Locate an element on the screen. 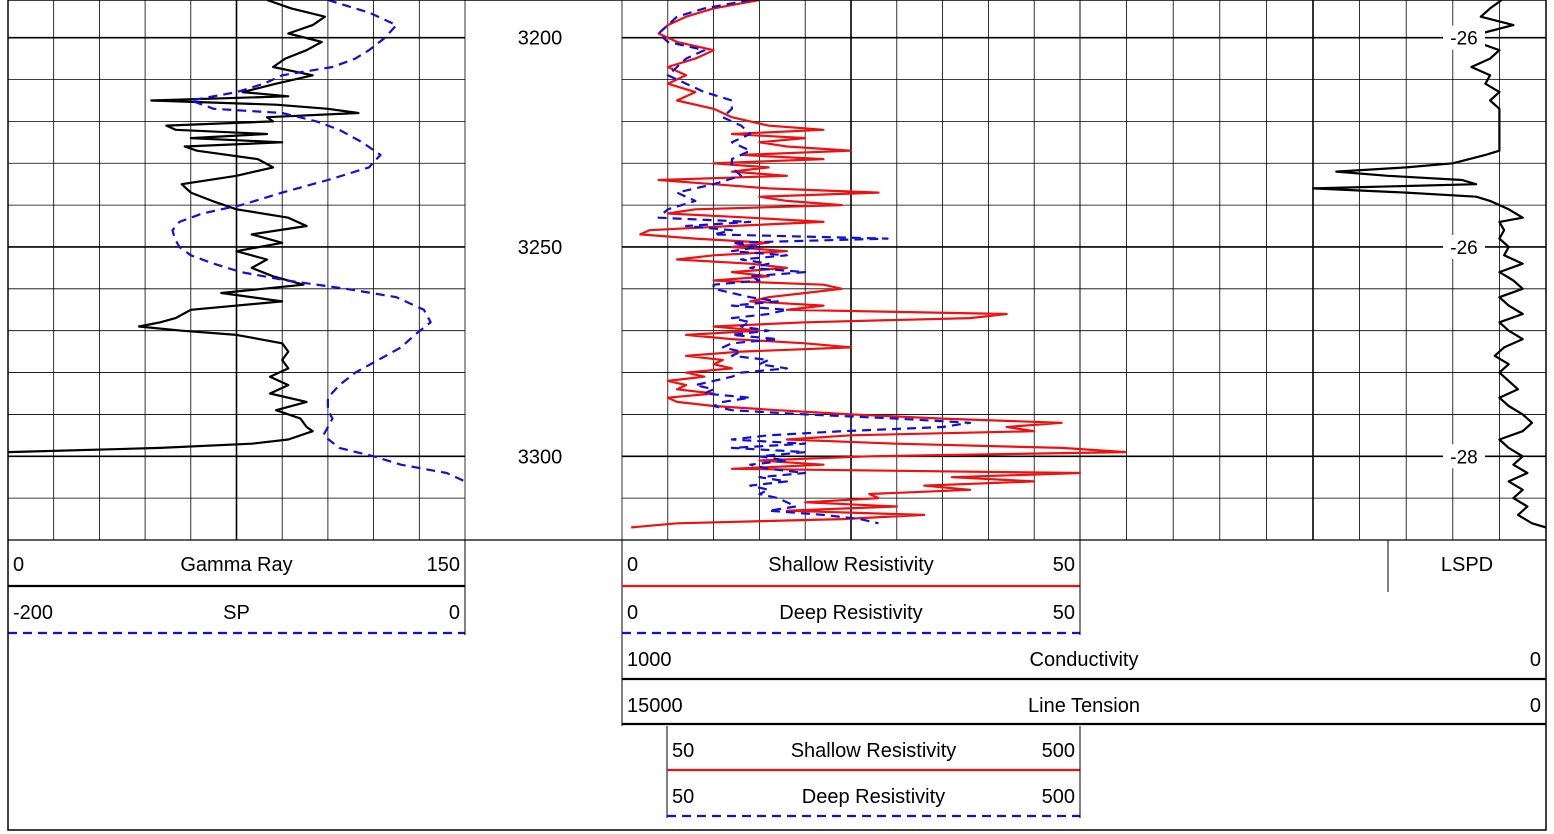 This screenshot has width=1554, height=834. lspd-depth-tag: -28 is located at coordinates (1463, 457).